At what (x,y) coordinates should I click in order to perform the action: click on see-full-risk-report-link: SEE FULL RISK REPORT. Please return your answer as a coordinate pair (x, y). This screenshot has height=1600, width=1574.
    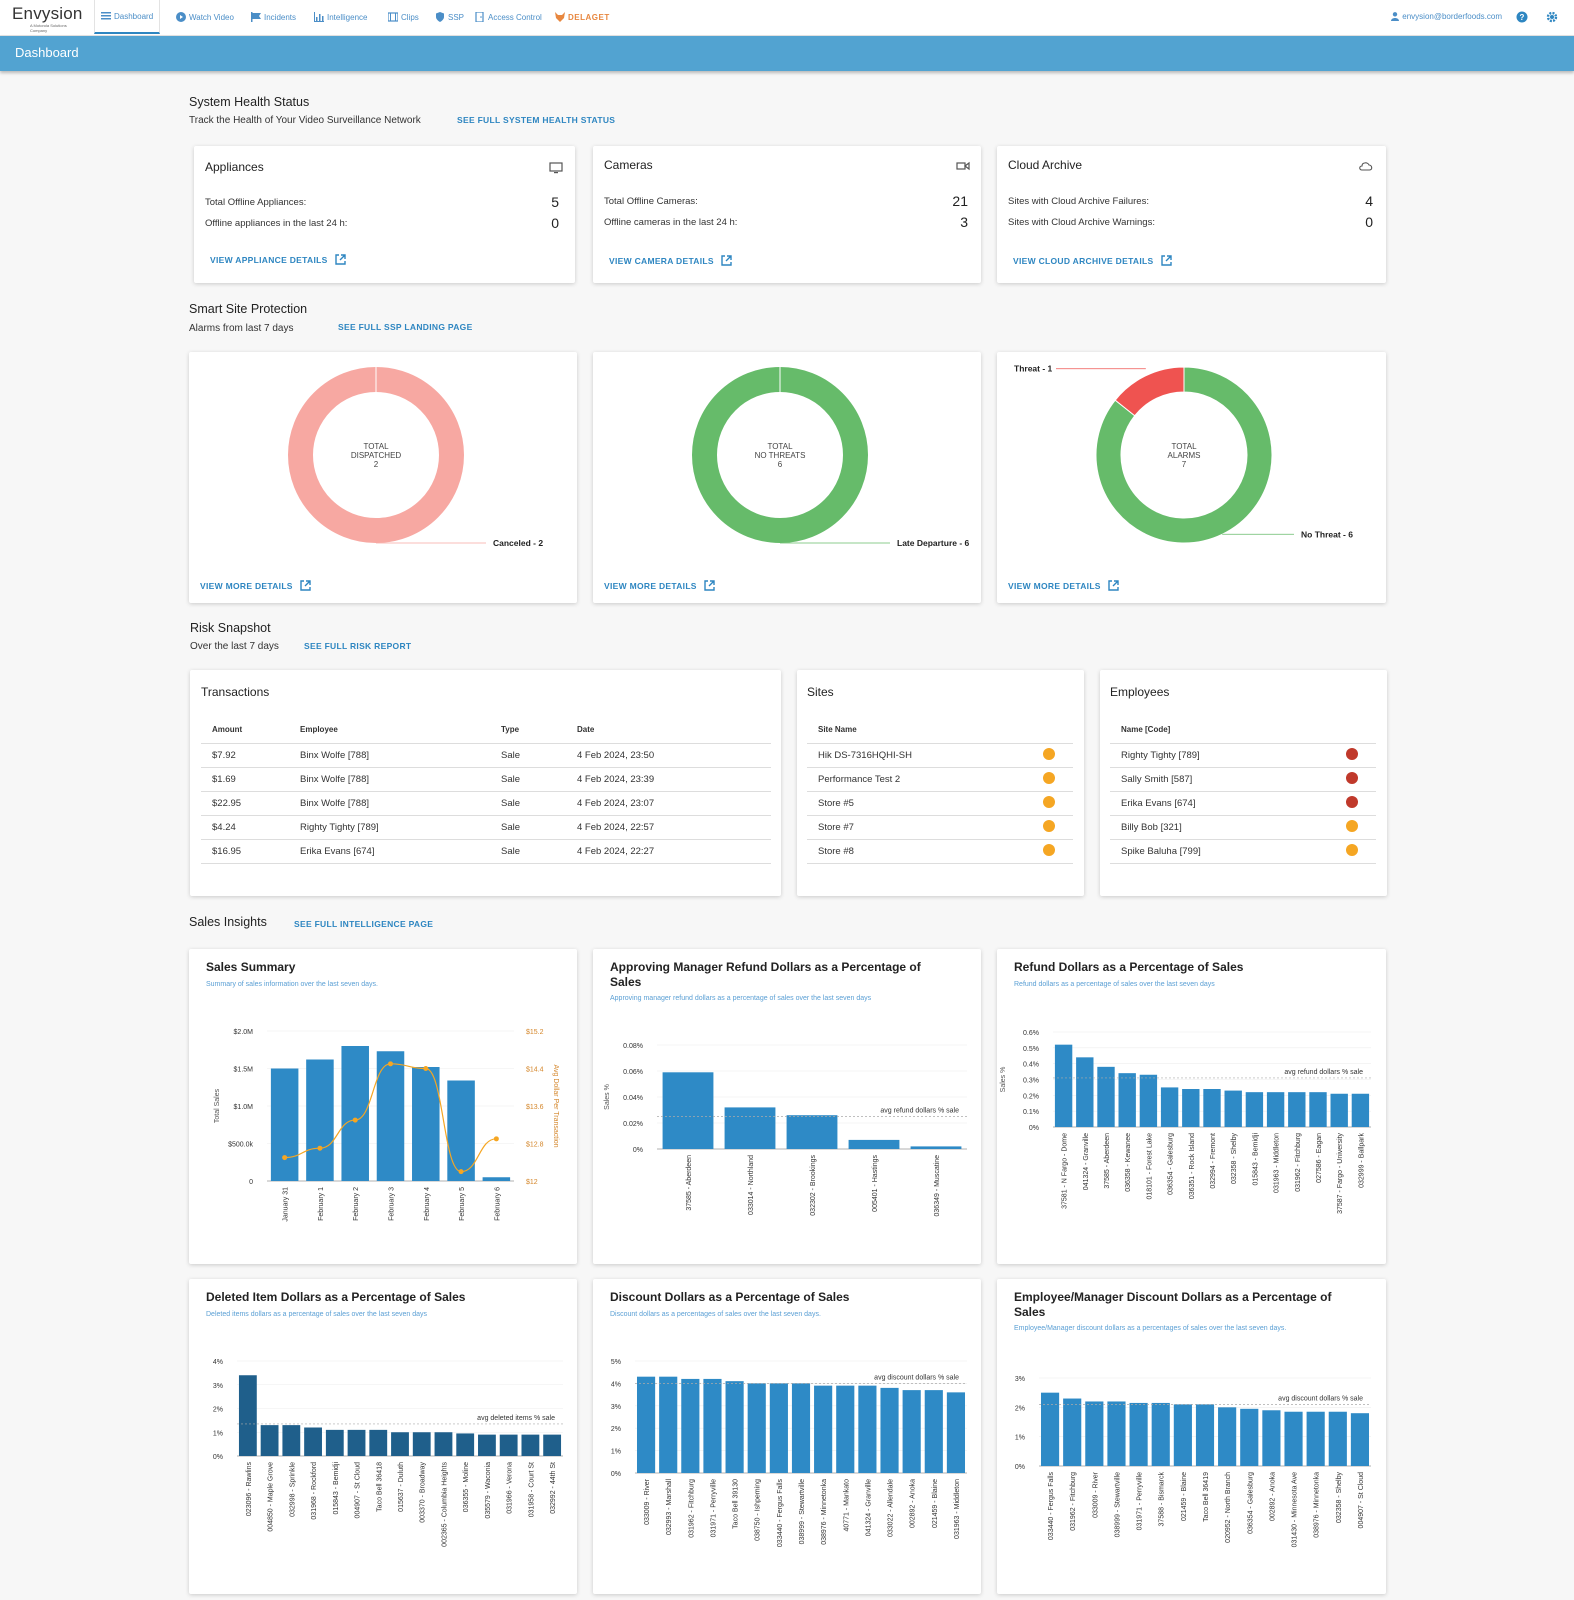
    Looking at the image, I should click on (358, 646).